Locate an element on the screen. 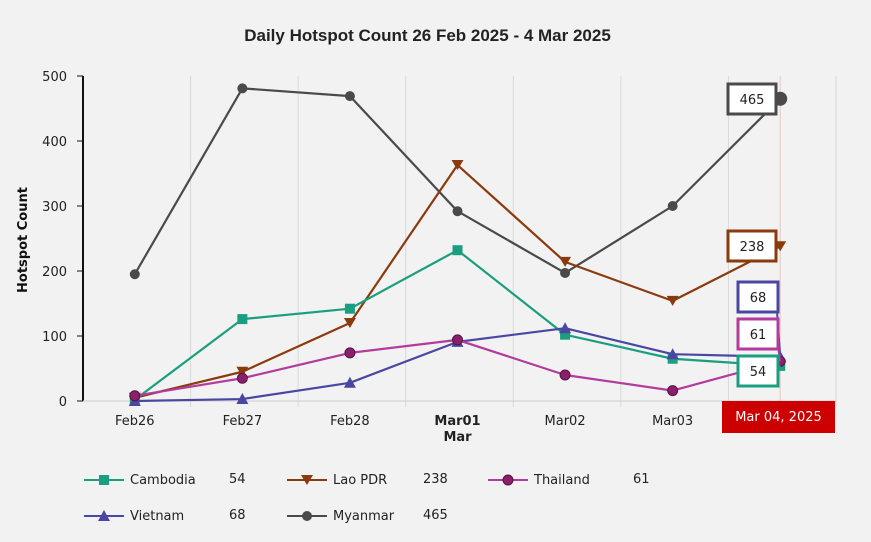 The image size is (871, 542). legend-label: Vietnam is located at coordinates (157, 516).